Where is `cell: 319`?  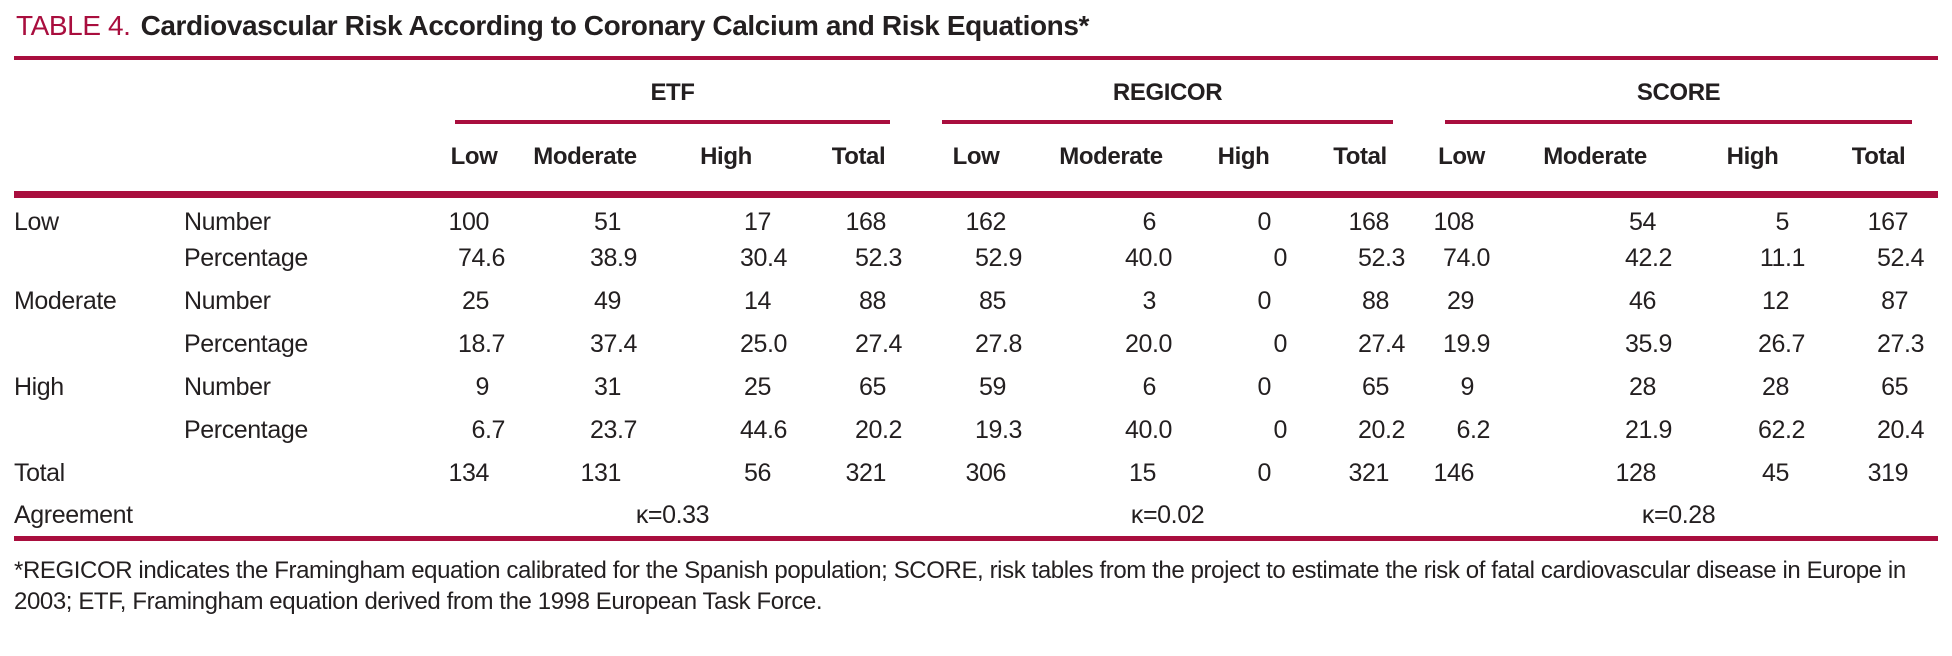
cell: 319 is located at coordinates (1888, 473).